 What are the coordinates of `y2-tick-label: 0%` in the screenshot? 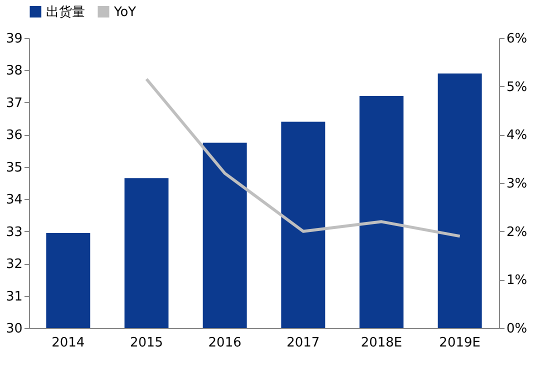 It's located at (517, 329).